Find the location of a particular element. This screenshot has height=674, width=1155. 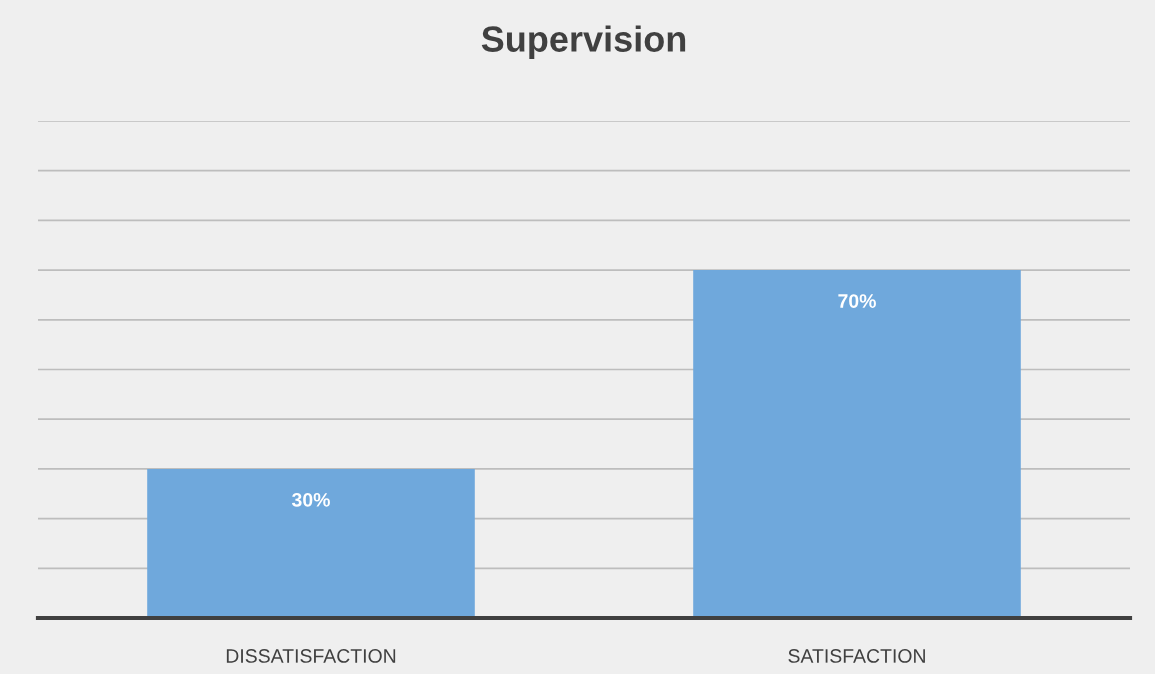

data-label: 30% is located at coordinates (310, 499).